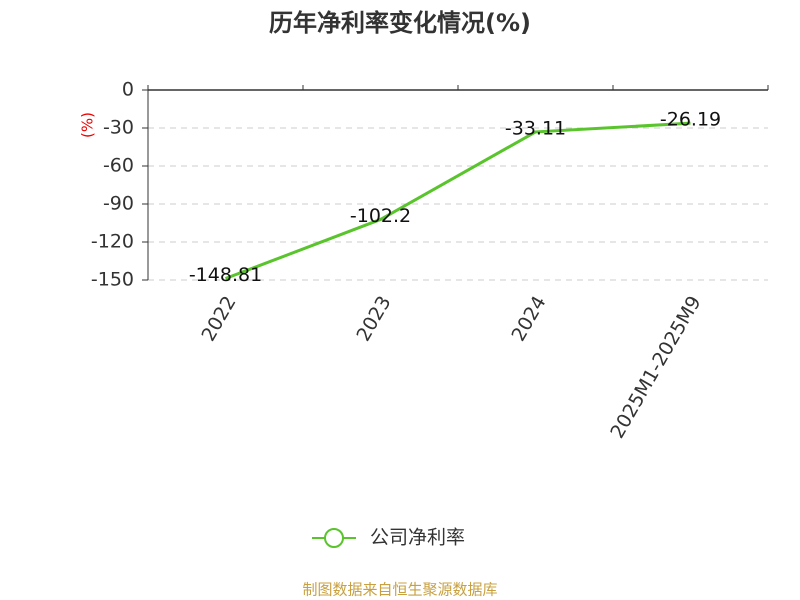  Describe the element at coordinates (655, 367) in the screenshot. I see `x-tick-label: 2025M1-2025M9` at that location.